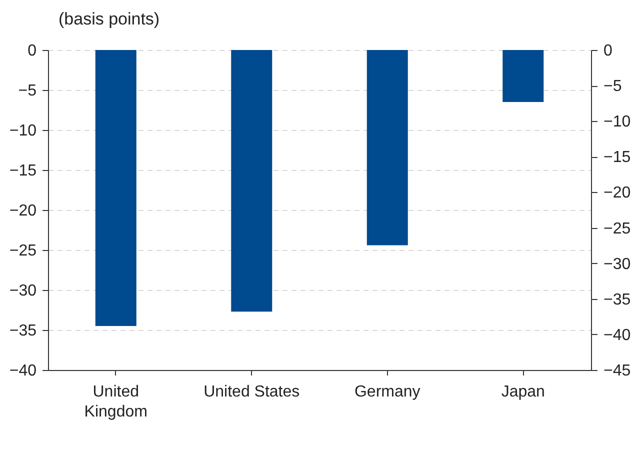 This screenshot has height=453, width=641. What do you see at coordinates (617, 193) in the screenshot?
I see `y2-tick-label: −20` at bounding box center [617, 193].